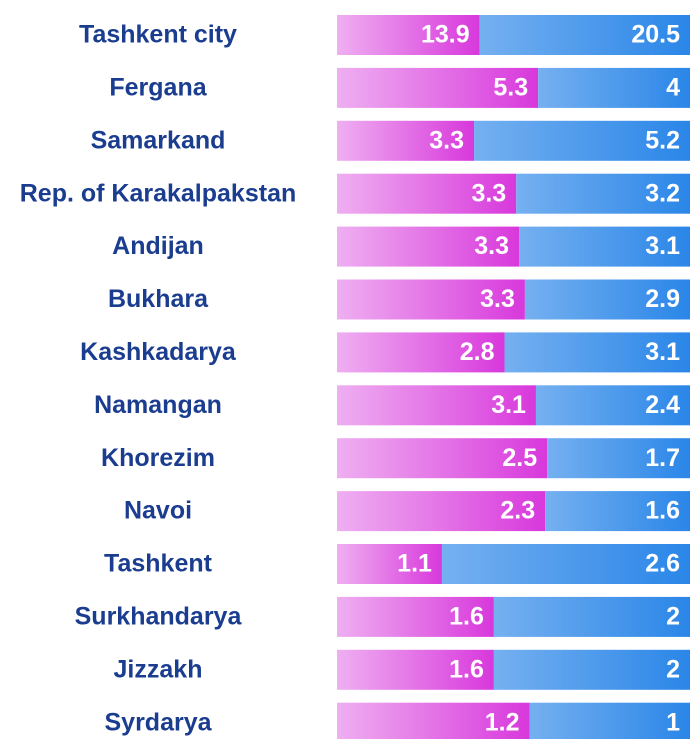 The image size is (690, 739). Describe the element at coordinates (158, 458) in the screenshot. I see `category-label: Khorezim` at that location.